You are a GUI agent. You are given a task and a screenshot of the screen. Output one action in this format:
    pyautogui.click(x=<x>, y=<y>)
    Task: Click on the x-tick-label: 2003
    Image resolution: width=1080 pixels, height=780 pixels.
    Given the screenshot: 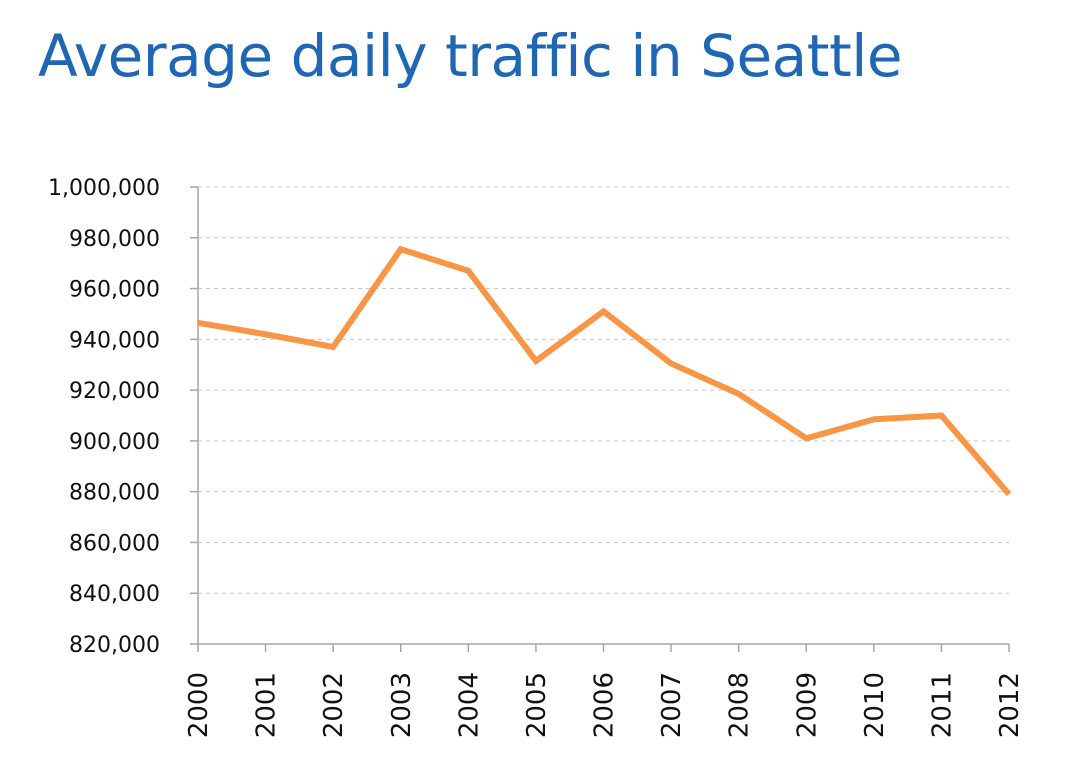 What is the action you would take?
    pyautogui.click(x=402, y=705)
    